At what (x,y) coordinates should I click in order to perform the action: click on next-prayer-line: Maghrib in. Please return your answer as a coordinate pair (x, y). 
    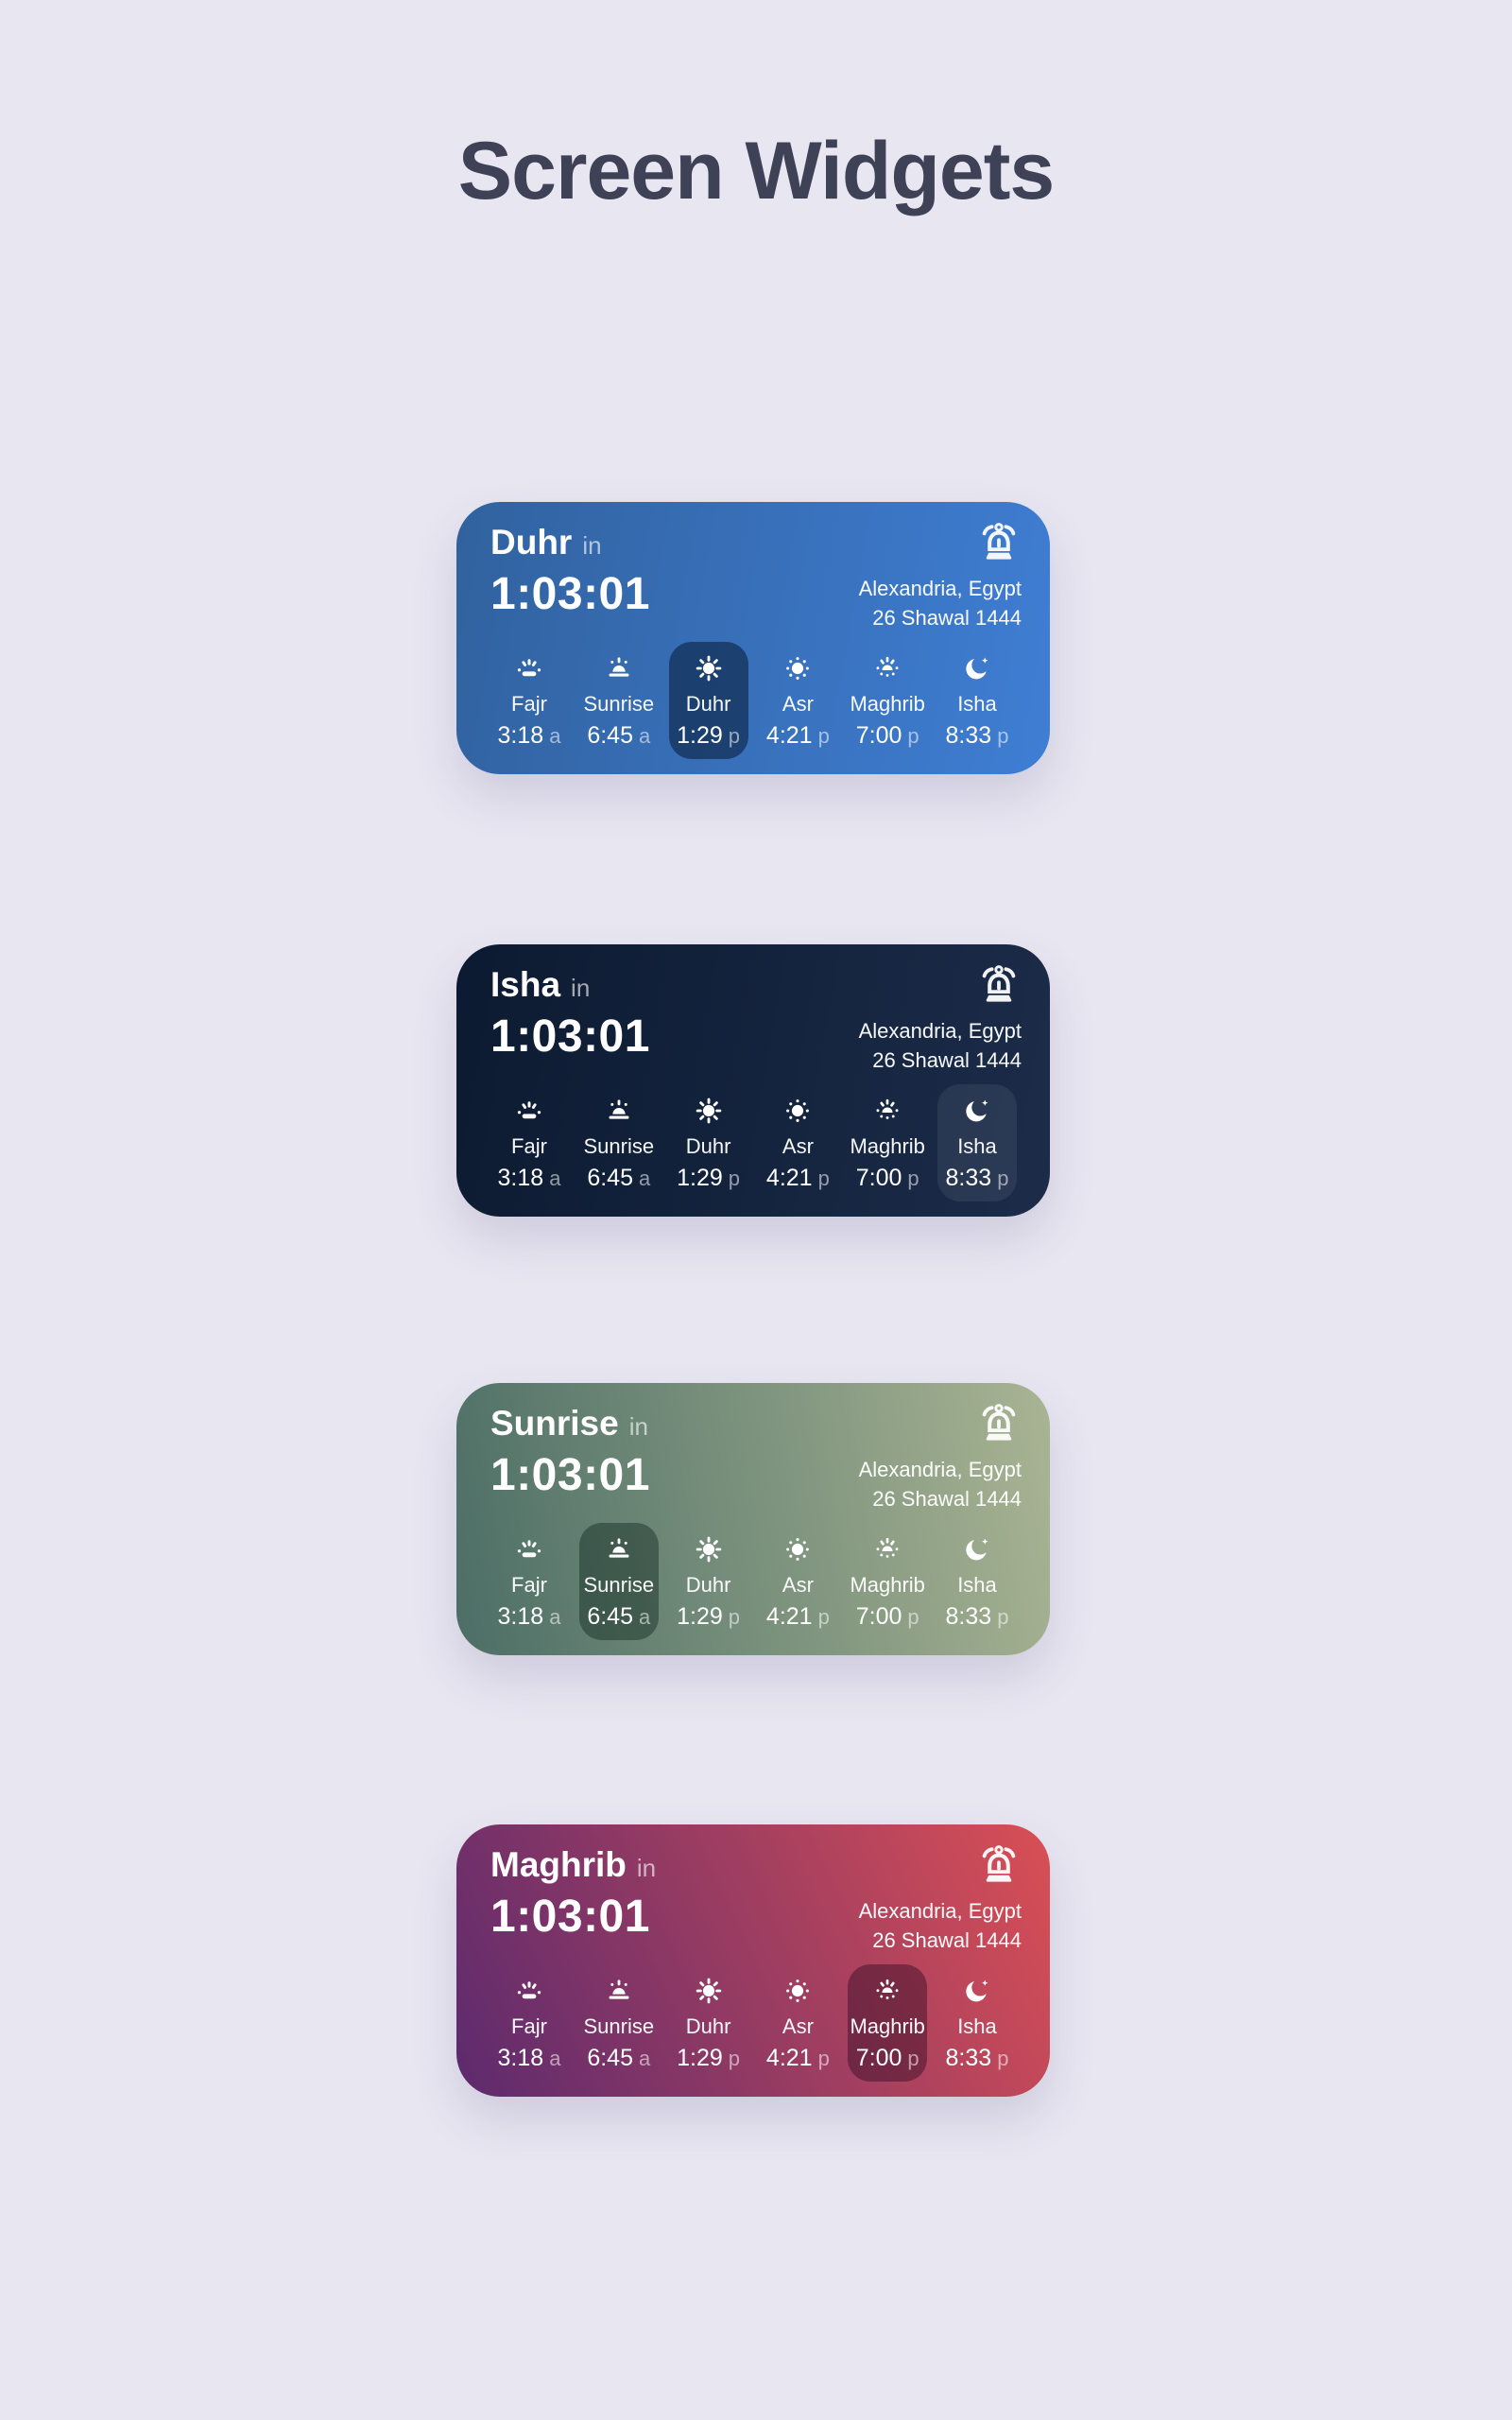
    Looking at the image, I should click on (573, 1865).